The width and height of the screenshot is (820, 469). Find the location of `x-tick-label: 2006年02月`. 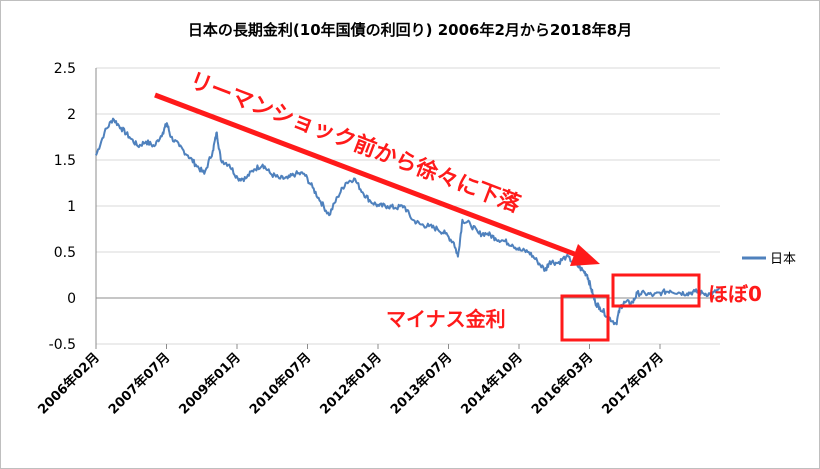

x-tick-label: 2006年02月 is located at coordinates (69, 384).